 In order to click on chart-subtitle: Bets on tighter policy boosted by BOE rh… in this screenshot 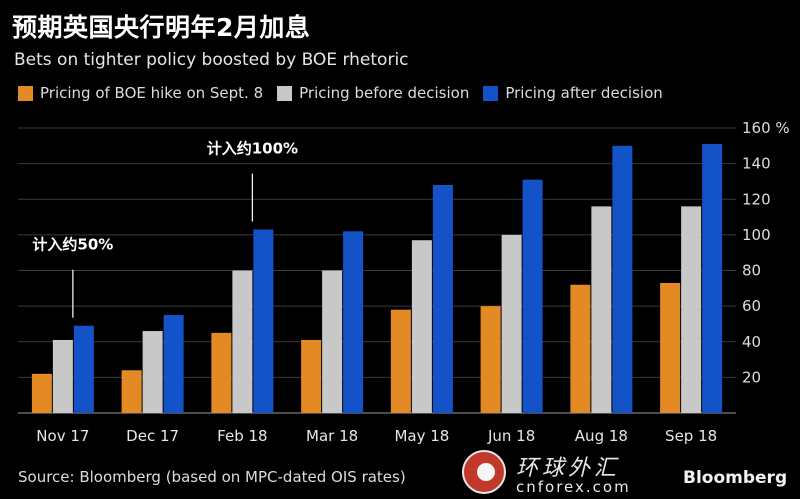, I will do `click(211, 60)`.